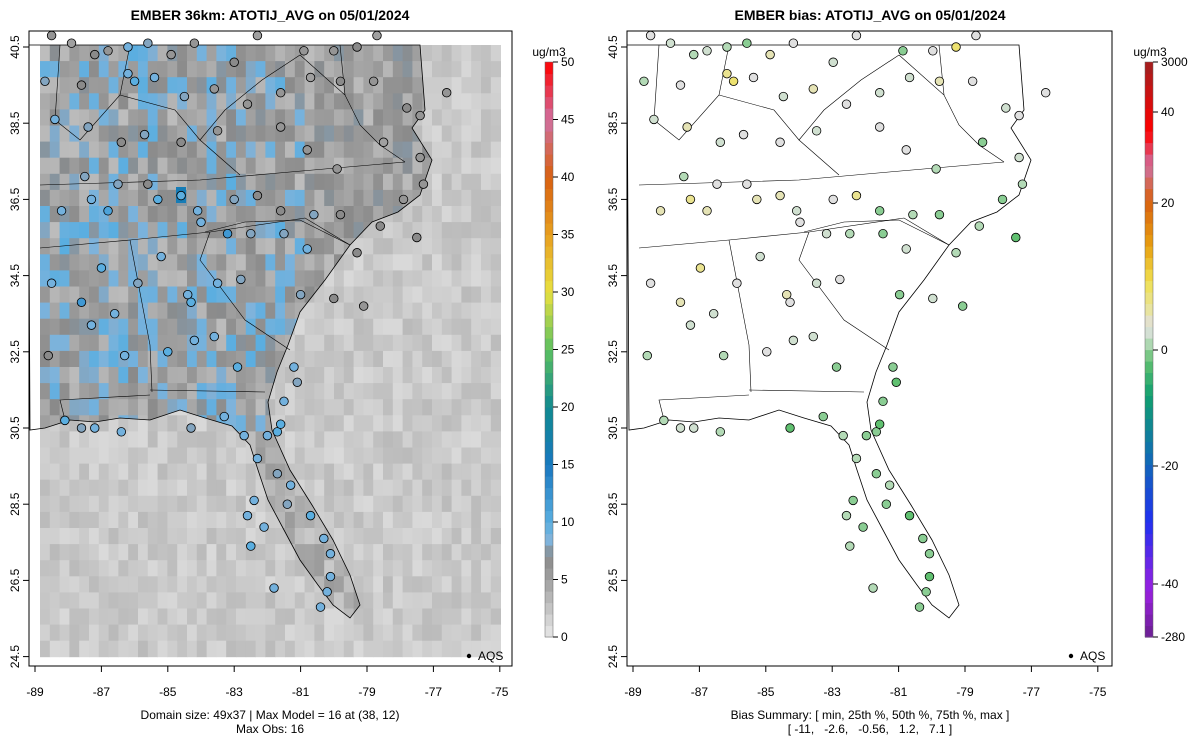 Image resolution: width=1200 pixels, height=750 pixels. What do you see at coordinates (102, 692) in the screenshot?
I see `x-tick-label: -87` at bounding box center [102, 692].